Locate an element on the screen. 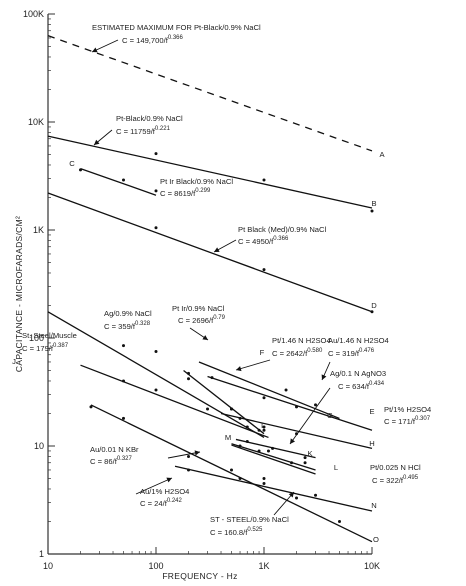 This screenshot has height=586, width=466. curve-letter-i: I is located at coordinates (262, 425).